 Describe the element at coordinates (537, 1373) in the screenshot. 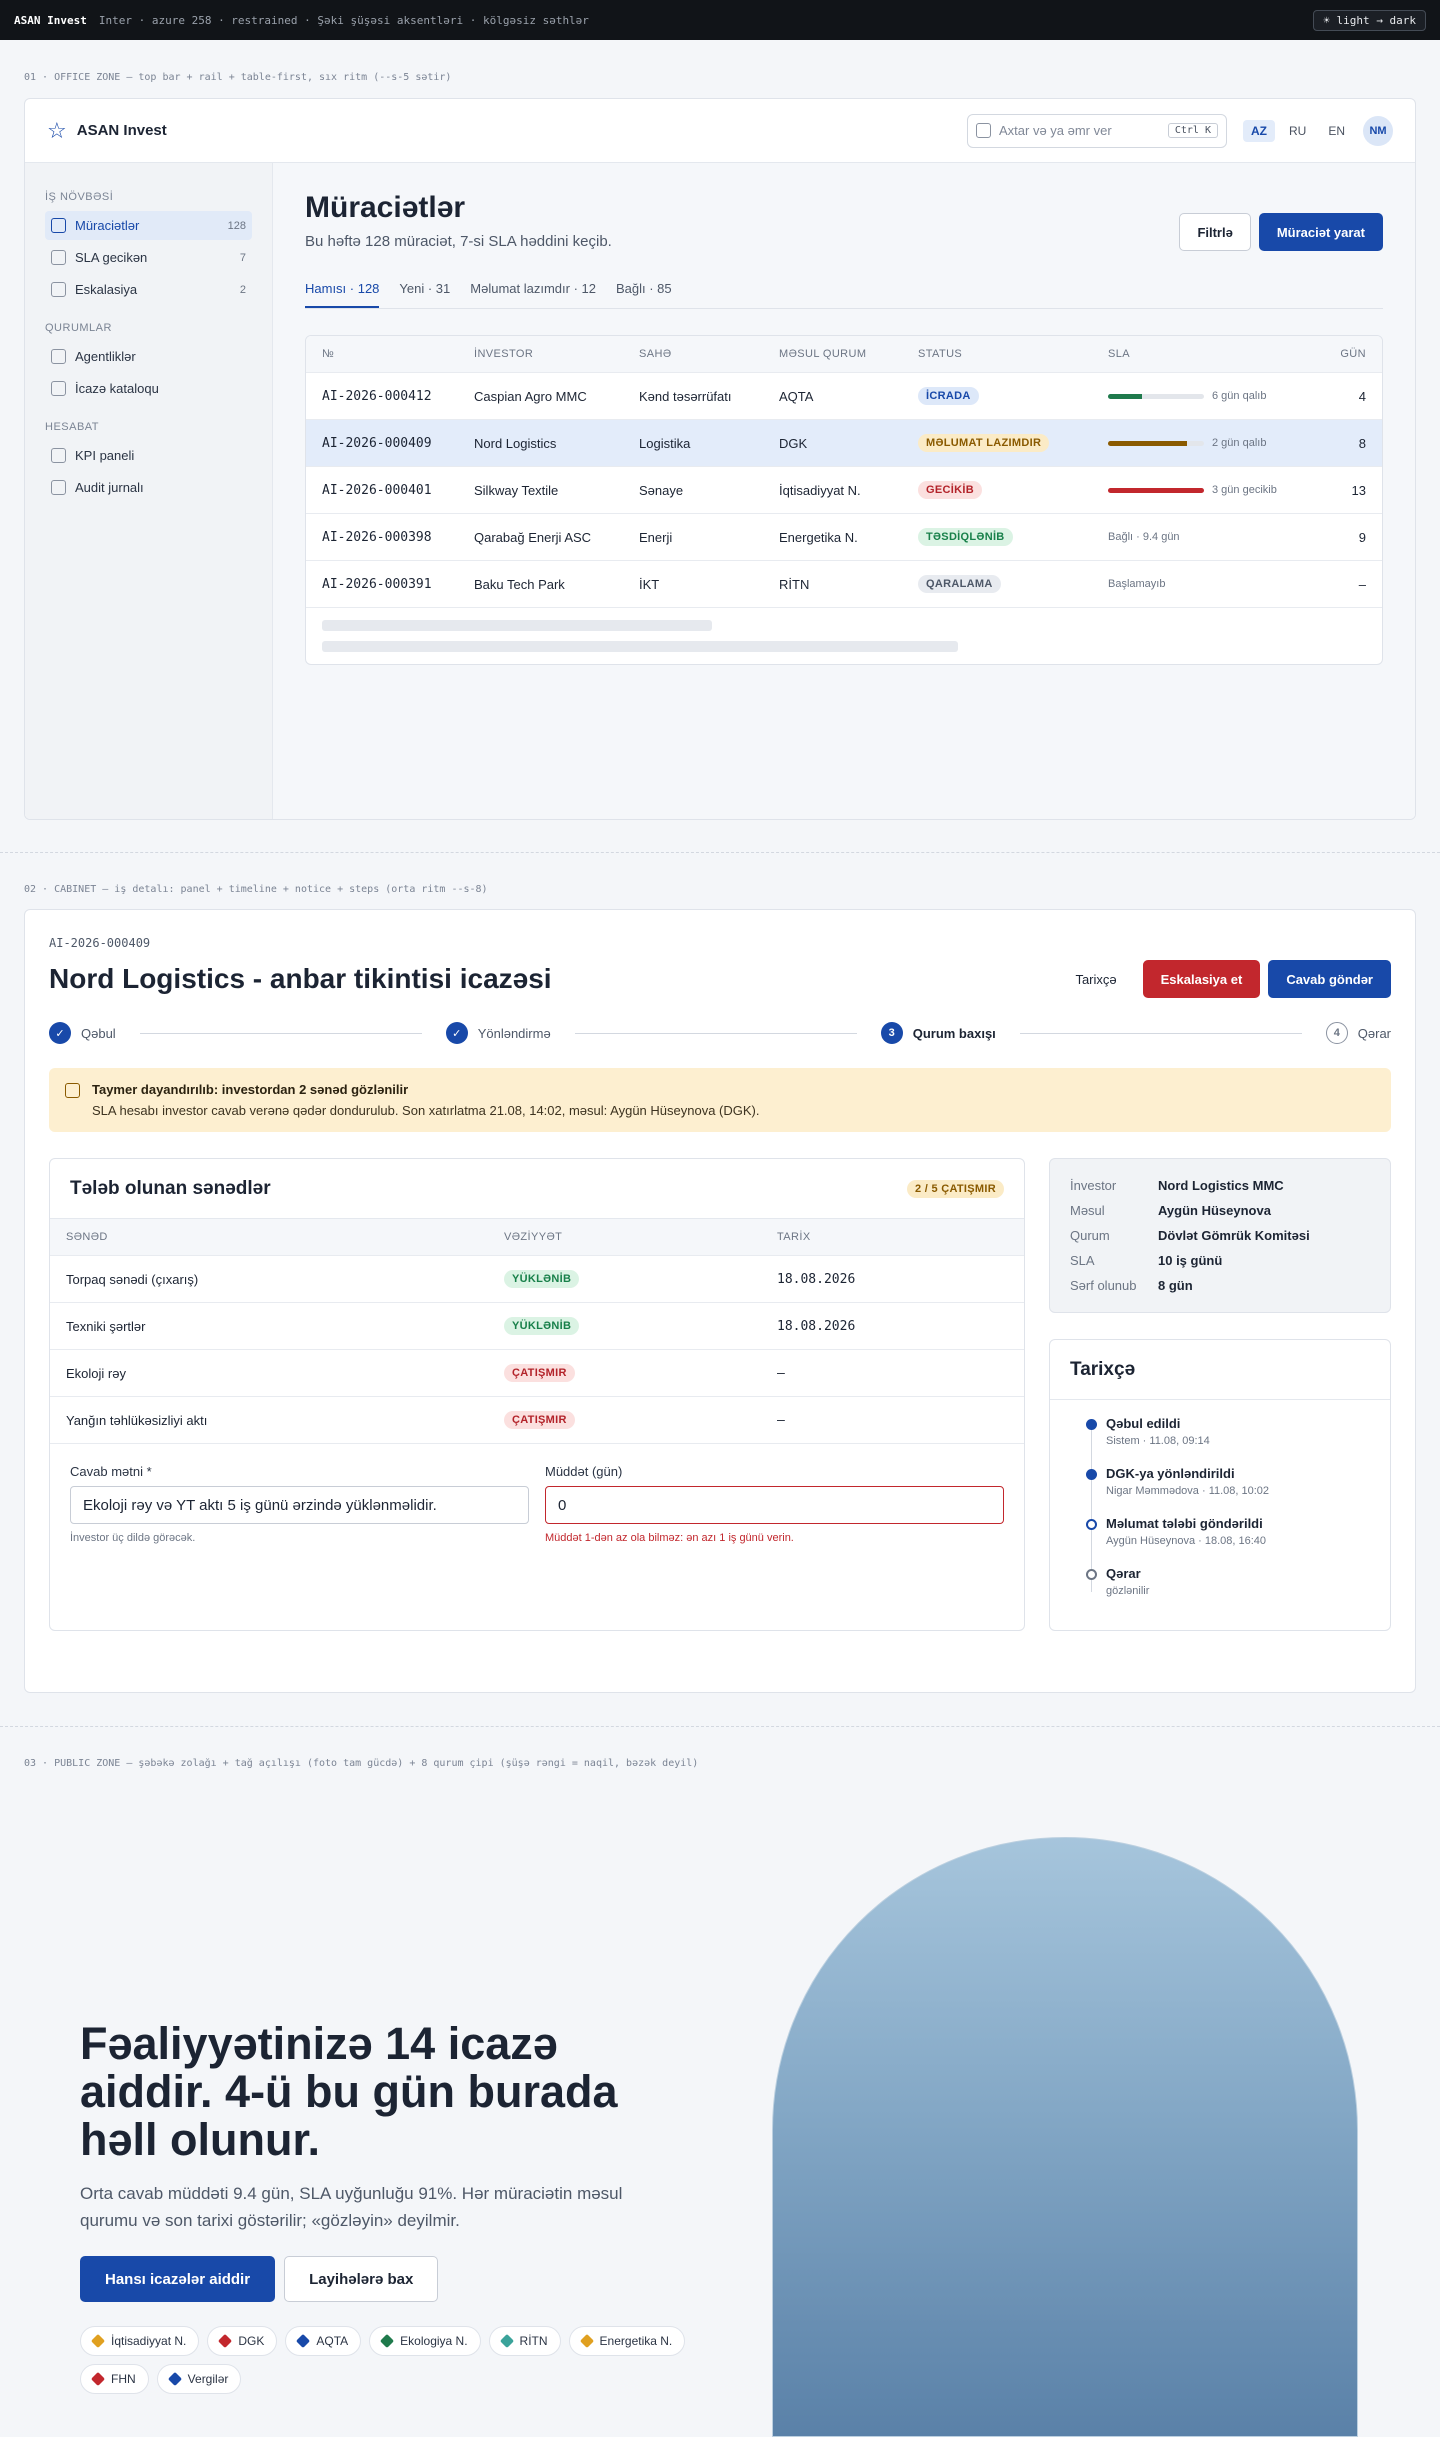

I see `table-row: Ekoloji rəy ÇATIŞMIR –` at that location.